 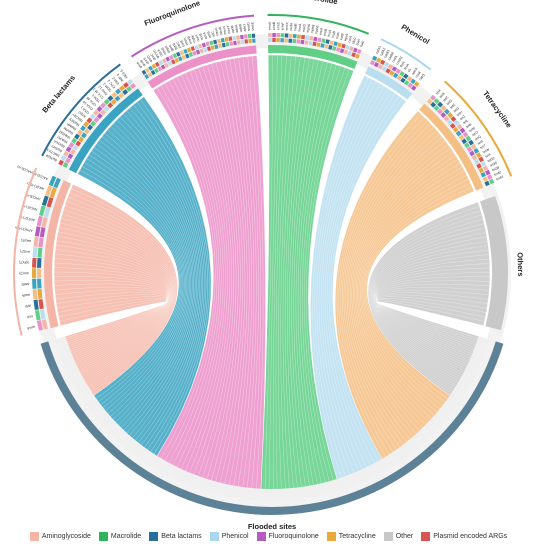 What do you see at coordinates (472, 129) in the screenshot?
I see `gene-label: tetM` at bounding box center [472, 129].